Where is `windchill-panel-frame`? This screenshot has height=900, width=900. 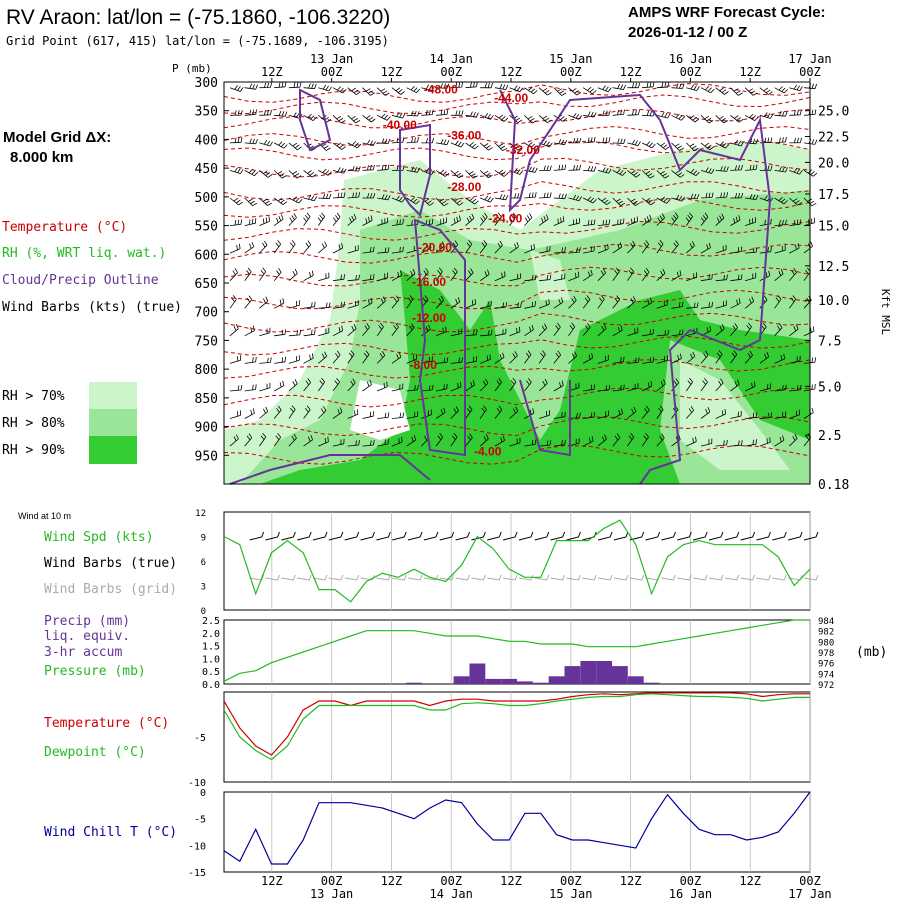 windchill-panel-frame is located at coordinates (517, 832).